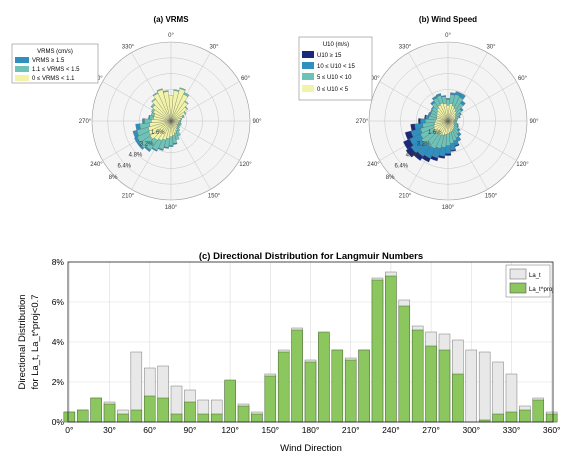 This screenshot has width=574, height=456. Describe the element at coordinates (311, 448) in the screenshot. I see `x-axis-label: Wind Direction` at that location.